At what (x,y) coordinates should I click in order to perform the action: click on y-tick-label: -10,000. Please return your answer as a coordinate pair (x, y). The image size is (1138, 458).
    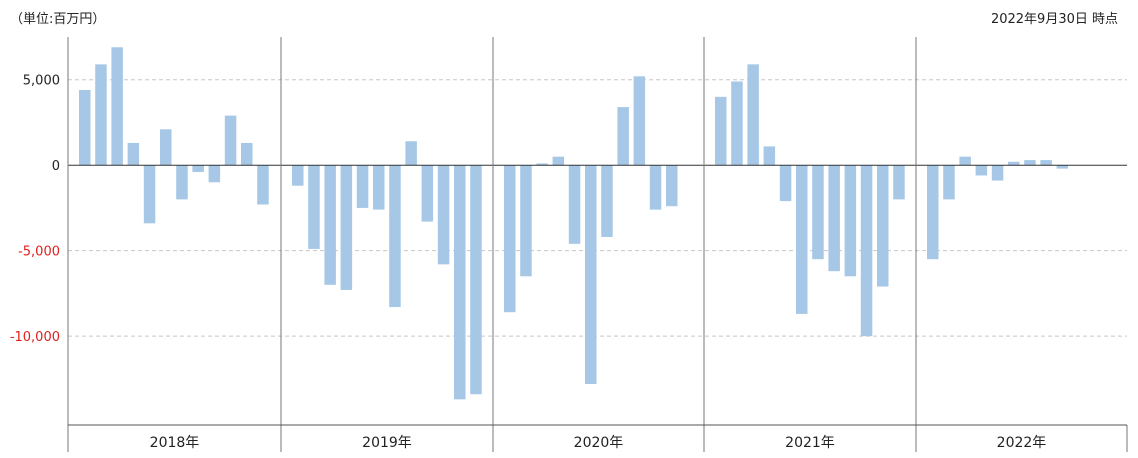
    Looking at the image, I should click on (35, 337).